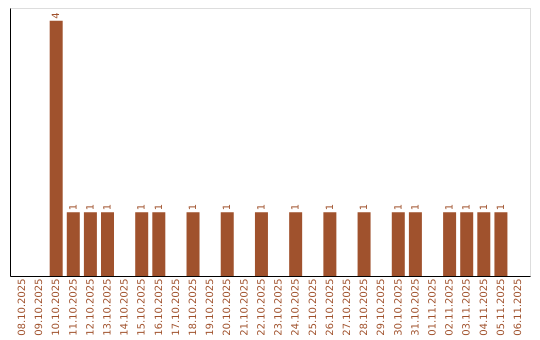 The width and height of the screenshot is (540, 340). What do you see at coordinates (296, 307) in the screenshot?
I see `x-tick-label: 24.10.2025` at bounding box center [296, 307].